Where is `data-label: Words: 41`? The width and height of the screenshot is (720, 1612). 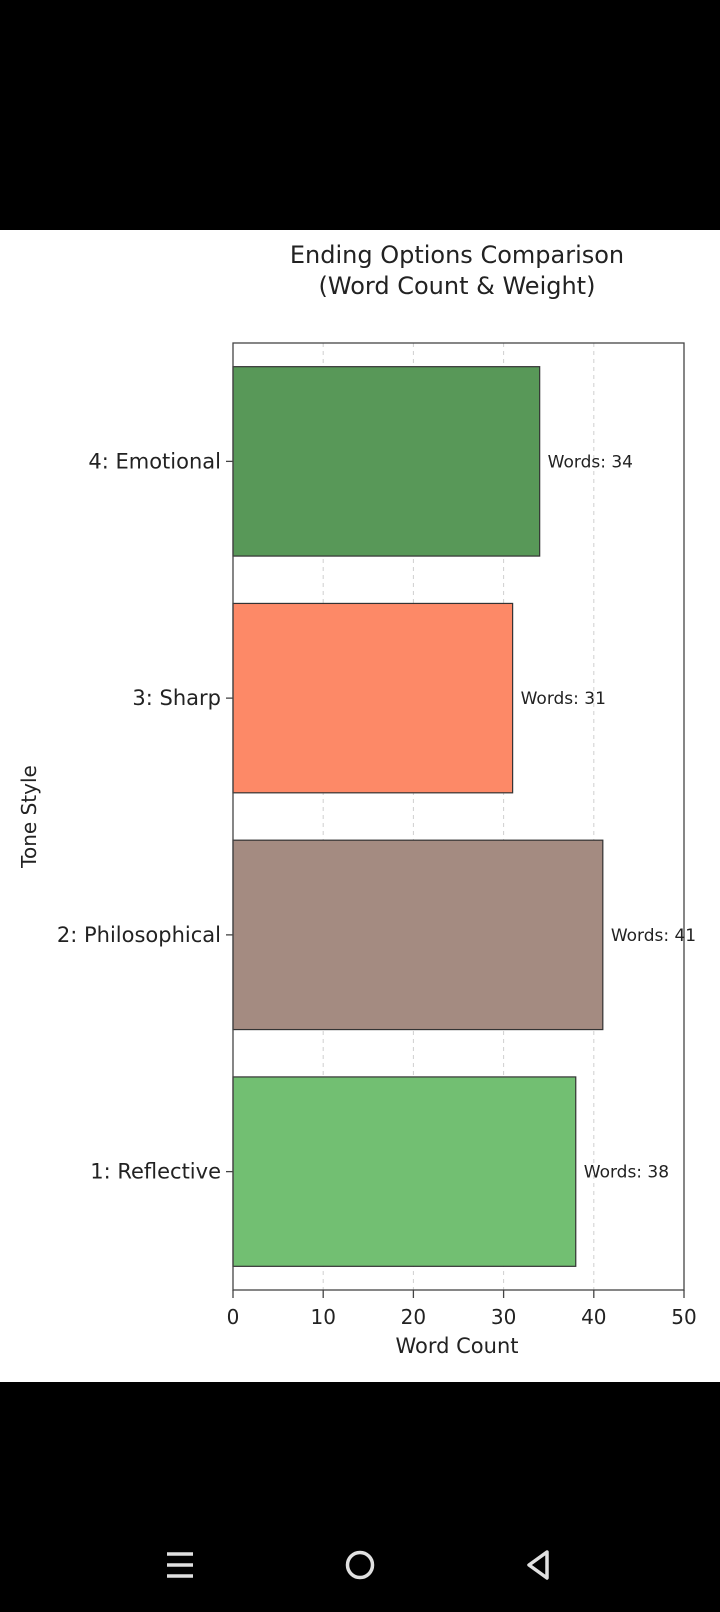
data-label: Words: 41 is located at coordinates (653, 936).